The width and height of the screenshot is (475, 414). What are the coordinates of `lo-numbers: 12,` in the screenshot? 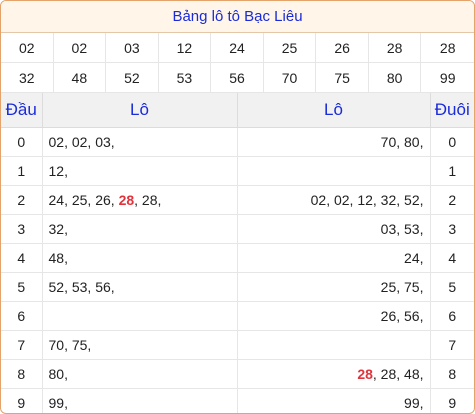 It's located at (58, 171).